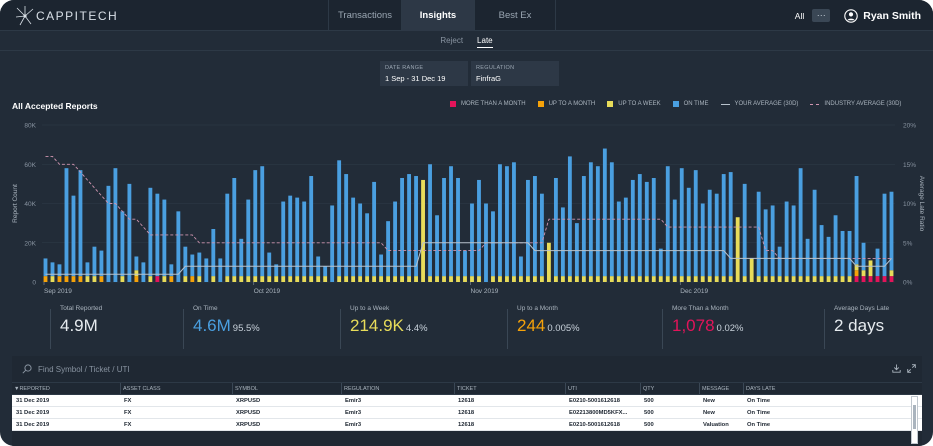  Describe the element at coordinates (176, 388) in the screenshot. I see `column-asset-class: ASSET CLASS` at that location.